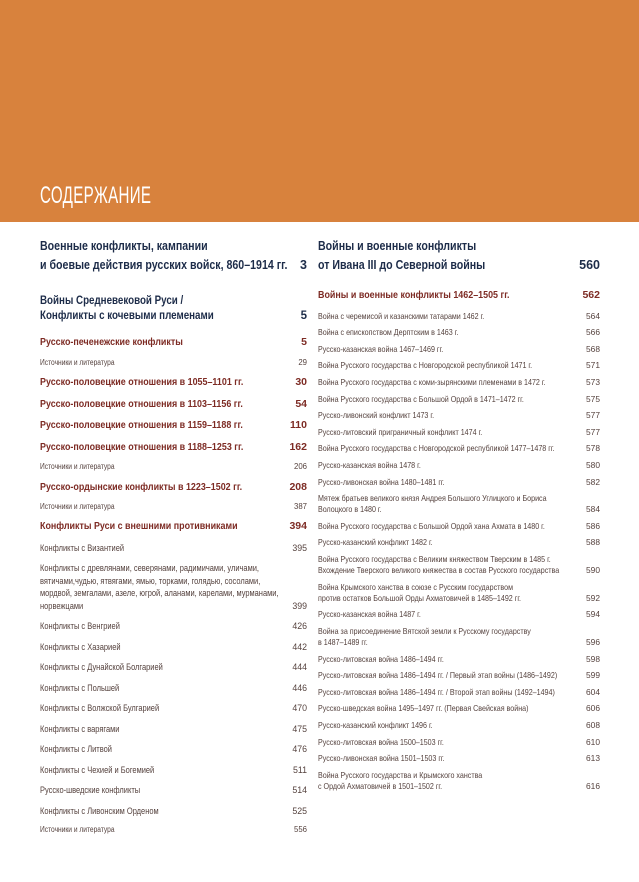 Image resolution: width=639 pixels, height=882 pixels. What do you see at coordinates (593, 315) in the screenshot?
I see `toc-entry-page-number: 564` at bounding box center [593, 315].